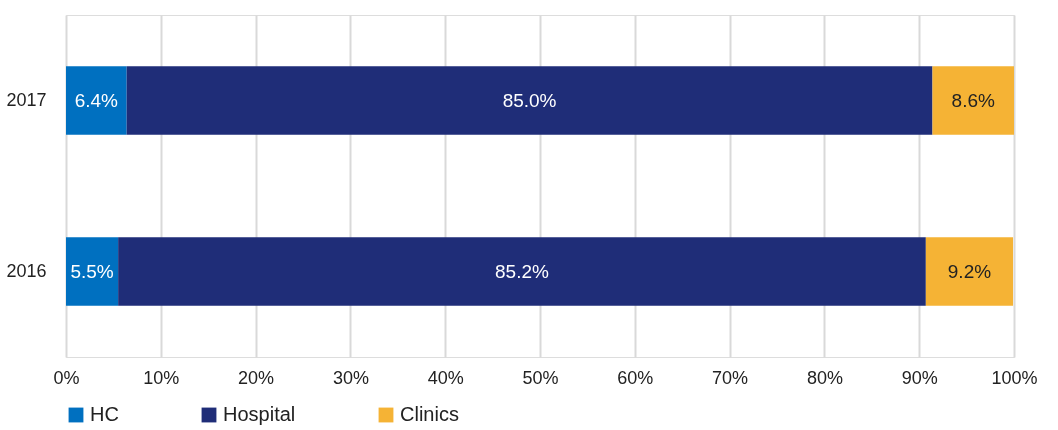 The height and width of the screenshot is (430, 1058). What do you see at coordinates (350, 377) in the screenshot?
I see `x-tick-label: 30%` at bounding box center [350, 377].